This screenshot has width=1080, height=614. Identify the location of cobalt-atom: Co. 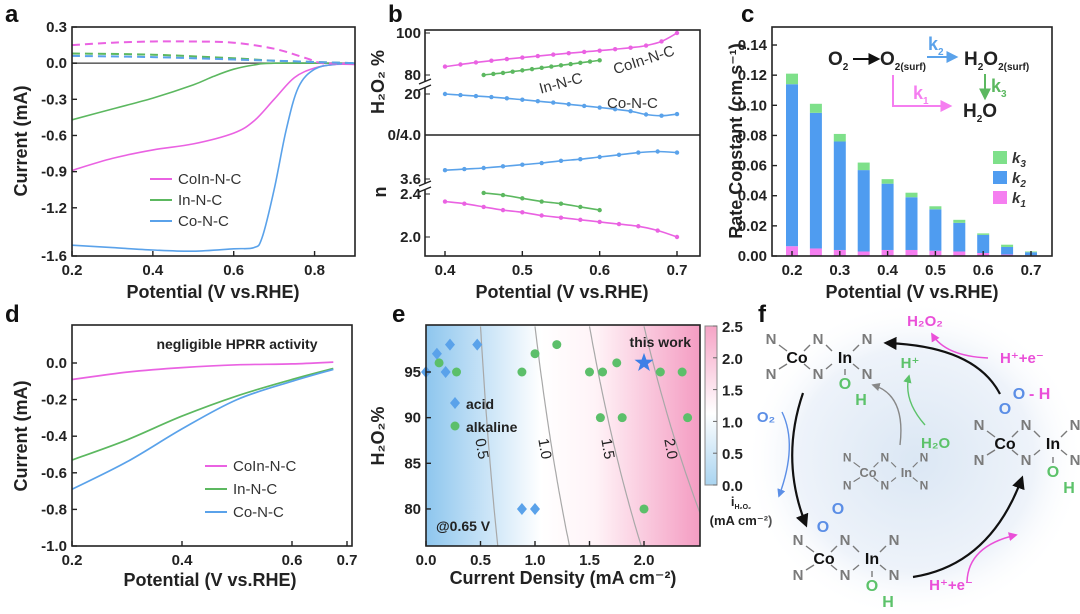
(824, 559).